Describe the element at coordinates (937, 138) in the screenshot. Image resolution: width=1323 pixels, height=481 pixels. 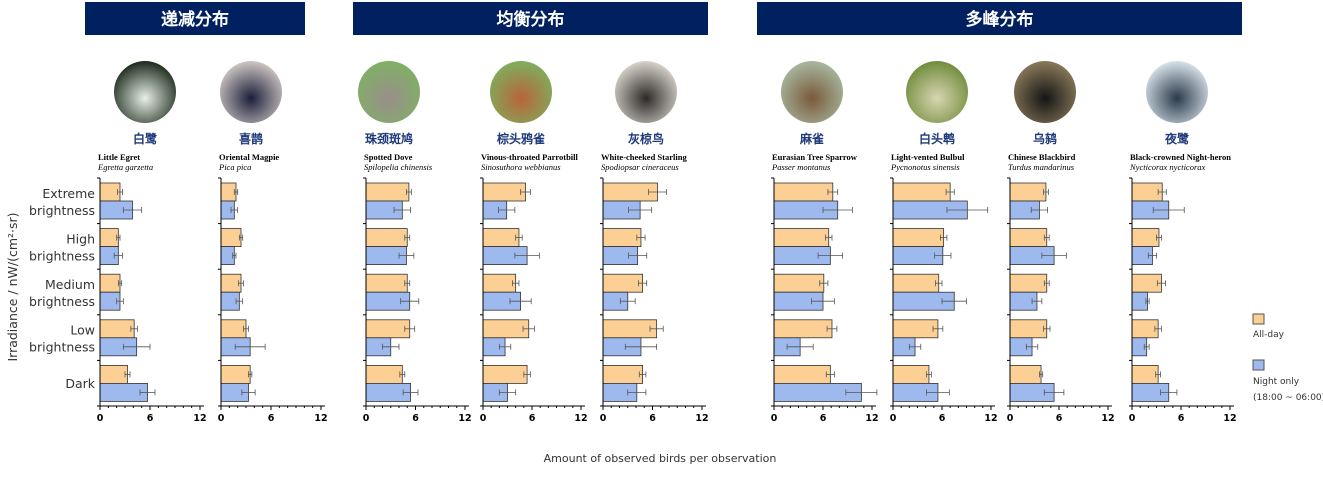
I see `bird-chinese-name: 白头鹎` at that location.